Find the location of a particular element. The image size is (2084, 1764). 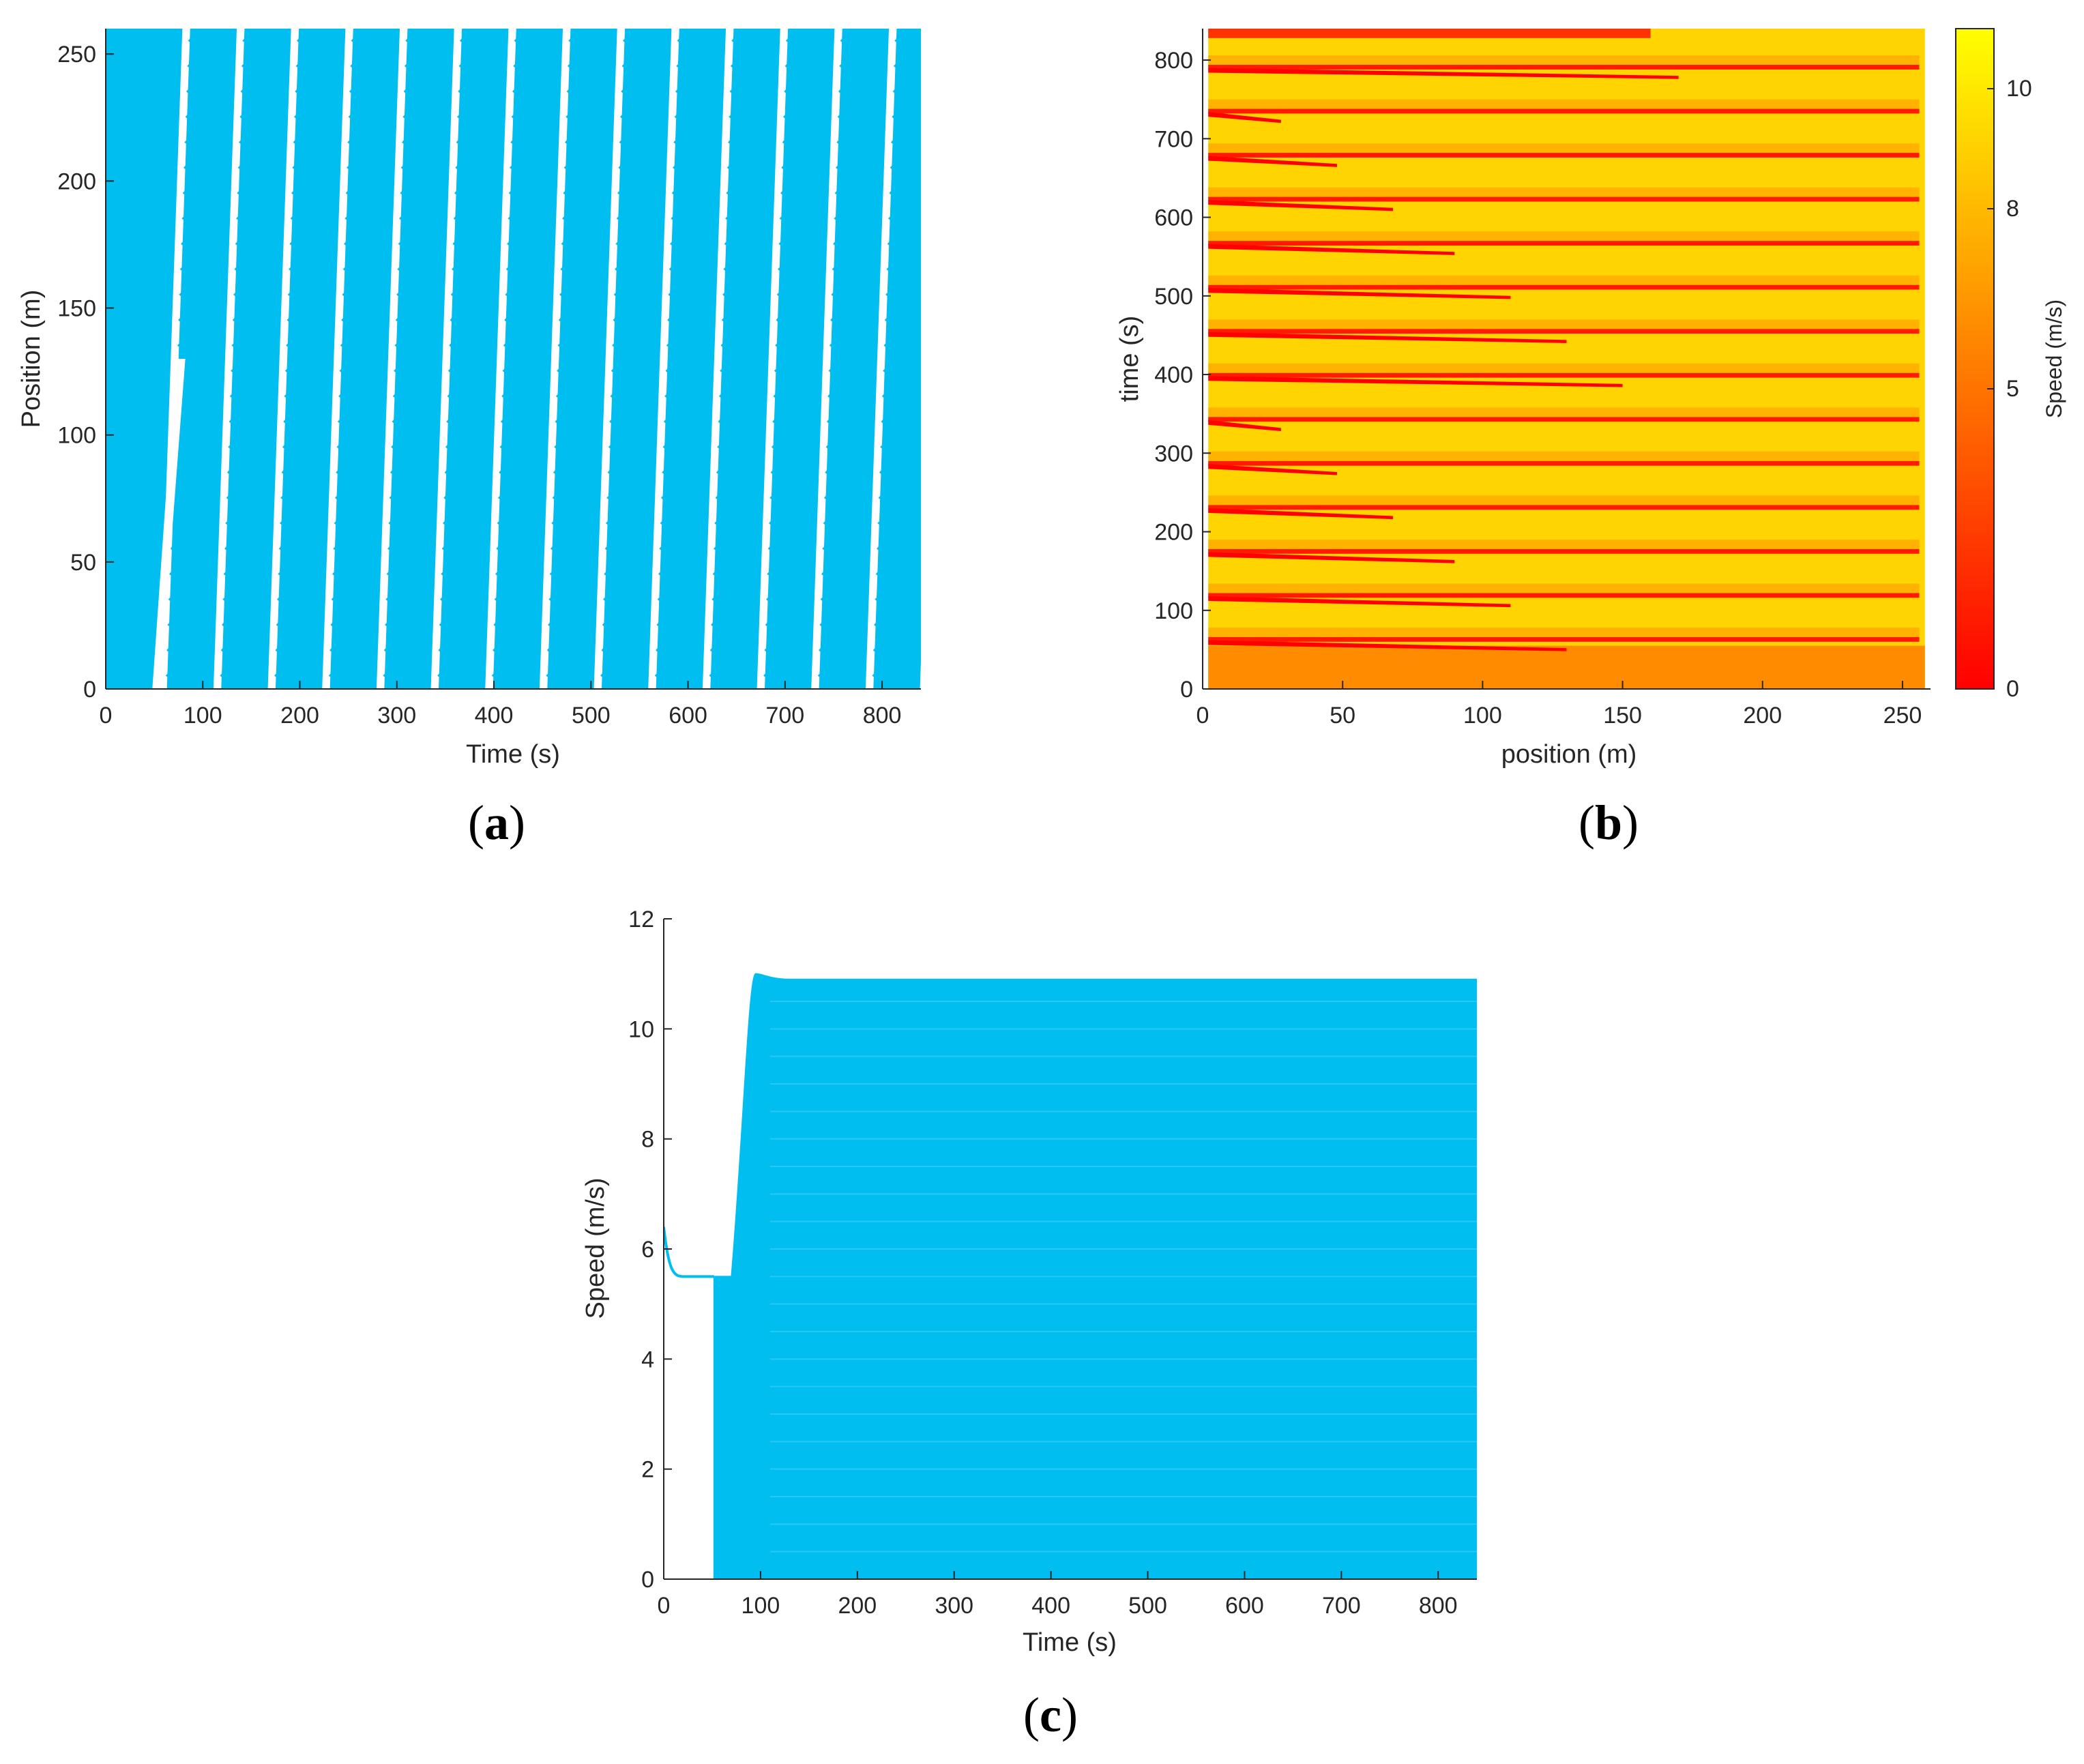

y-tick-label: 0 is located at coordinates (1187, 690).